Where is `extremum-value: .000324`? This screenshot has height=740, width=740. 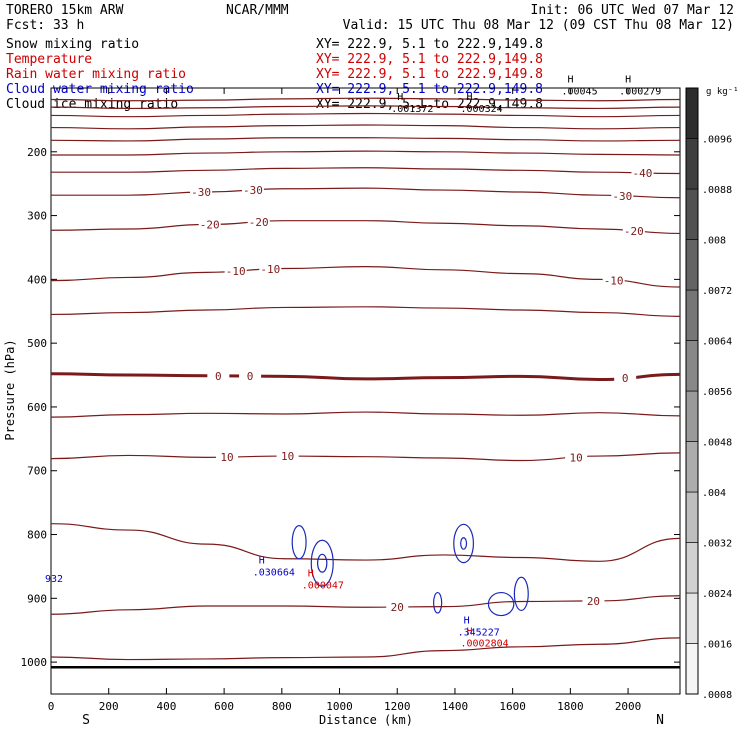
extremum-value: .000324 is located at coordinates (481, 109).